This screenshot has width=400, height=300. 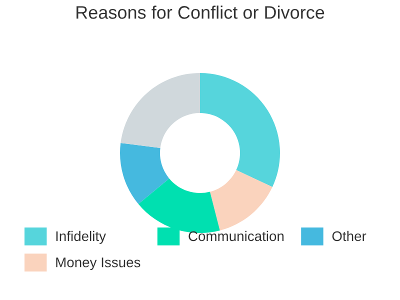 I want to click on legend-label: Other, so click(x=349, y=236).